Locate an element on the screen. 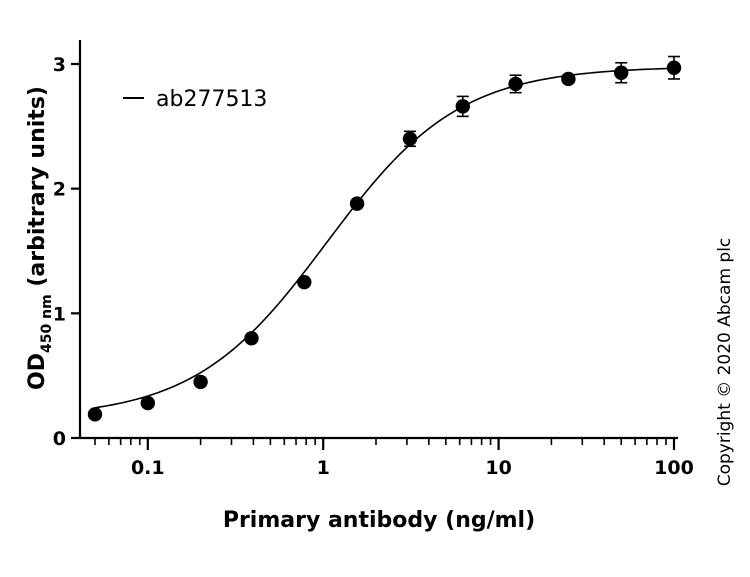 The image size is (750, 577). copyright-notice: Copyright © 2020 Abcam plc is located at coordinates (725, 362).